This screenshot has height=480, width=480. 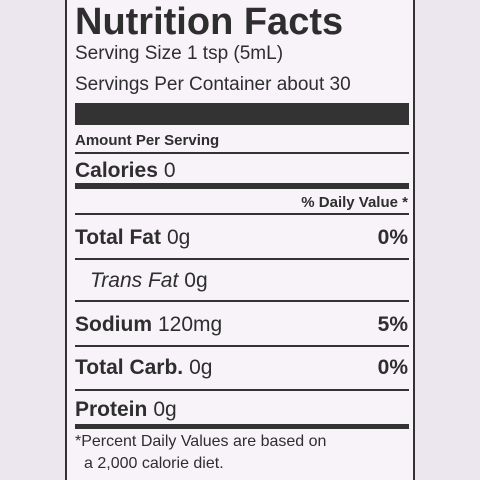 I want to click on bottom-bar, so click(x=242, y=426).